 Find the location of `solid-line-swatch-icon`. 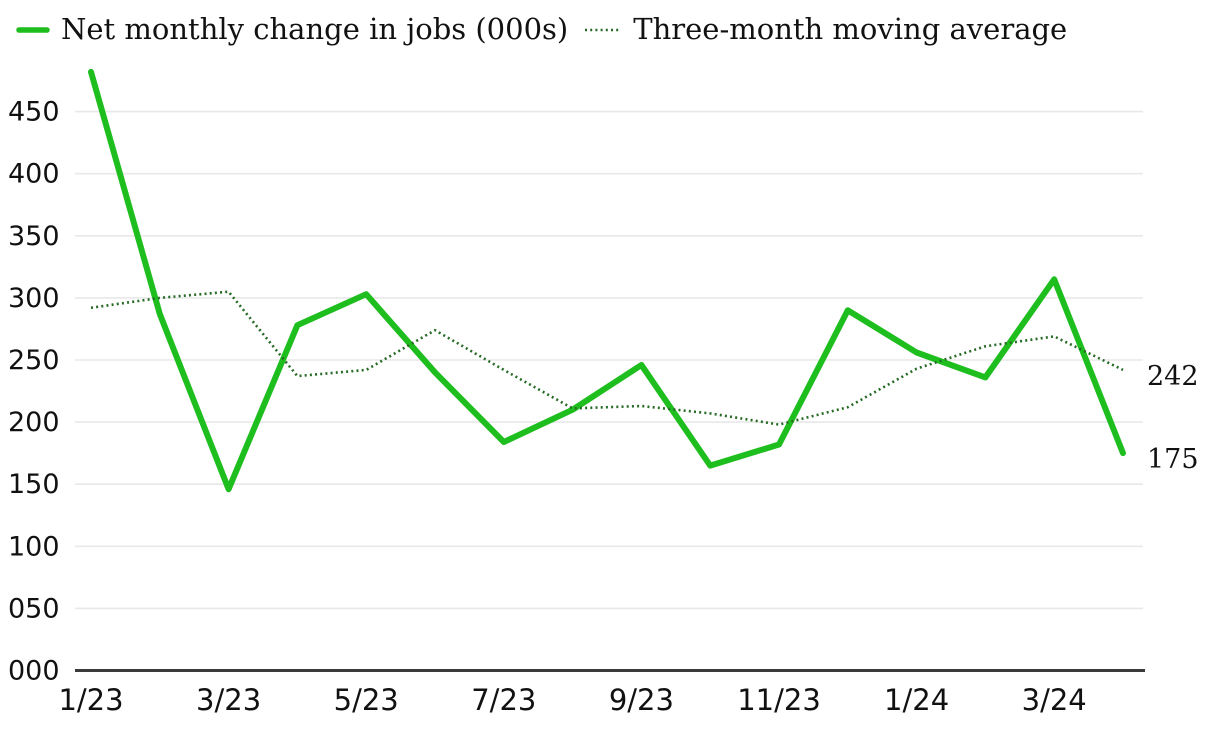

solid-line-swatch-icon is located at coordinates (33, 30).